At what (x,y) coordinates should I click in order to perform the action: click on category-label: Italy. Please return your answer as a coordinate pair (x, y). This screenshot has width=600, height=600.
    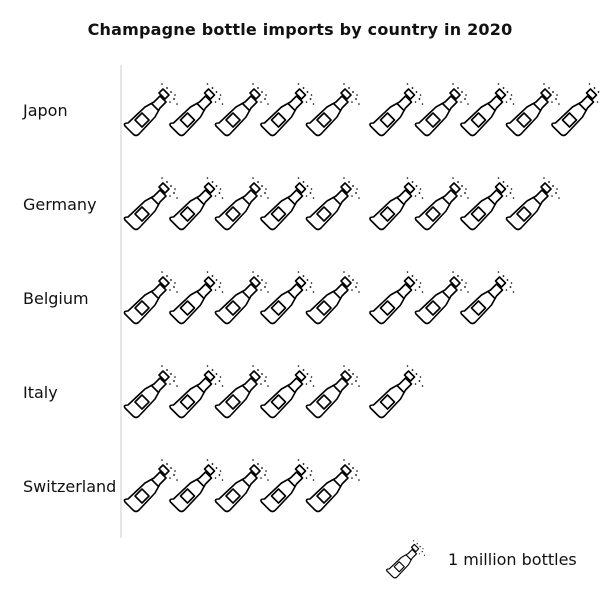
    Looking at the image, I should click on (40, 392).